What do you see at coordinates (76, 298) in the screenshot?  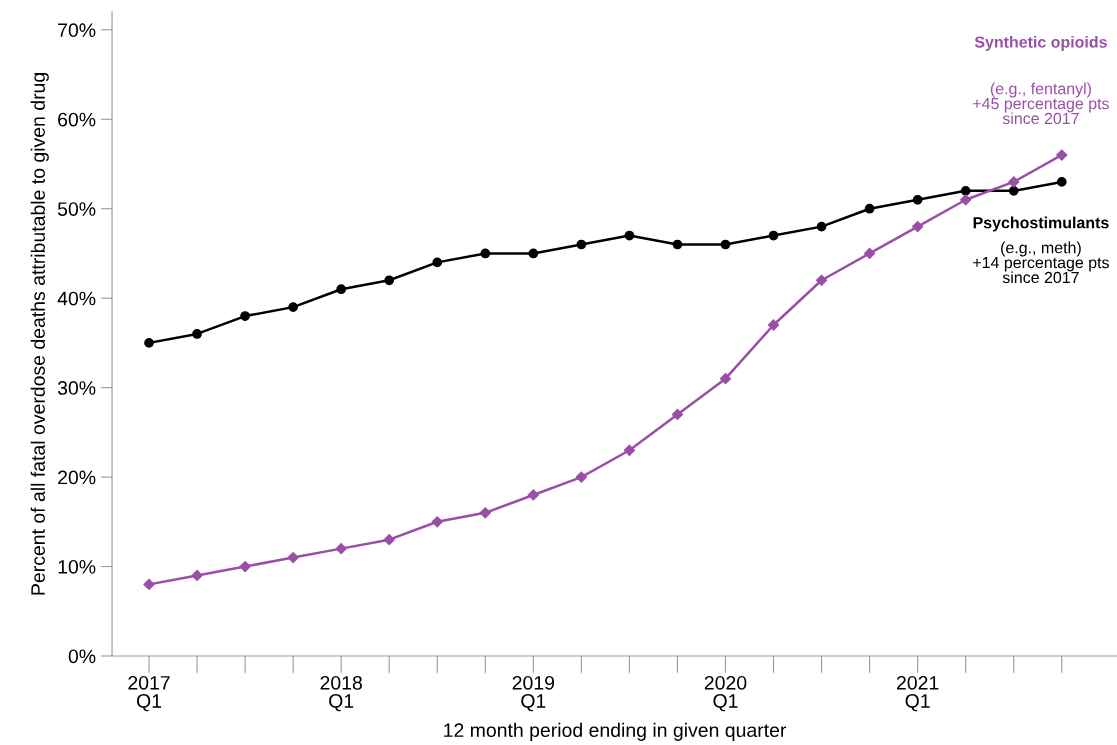 I see `y-tick-label: 40%` at bounding box center [76, 298].